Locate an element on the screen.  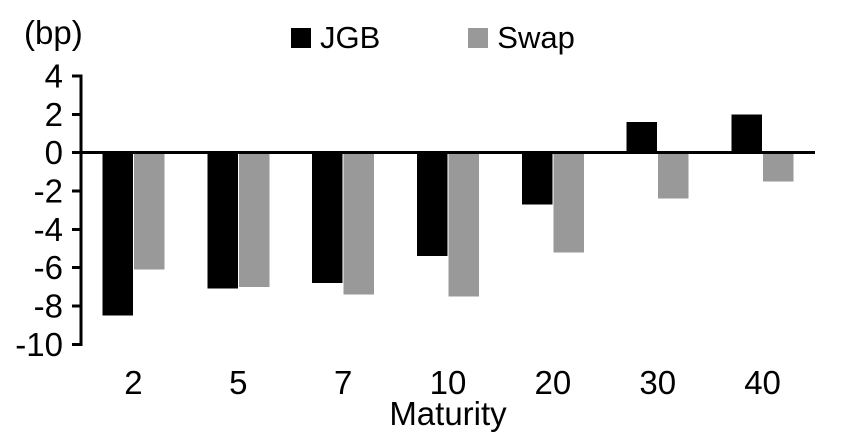
x-tick-label-30: 30 is located at coordinates (657, 382).